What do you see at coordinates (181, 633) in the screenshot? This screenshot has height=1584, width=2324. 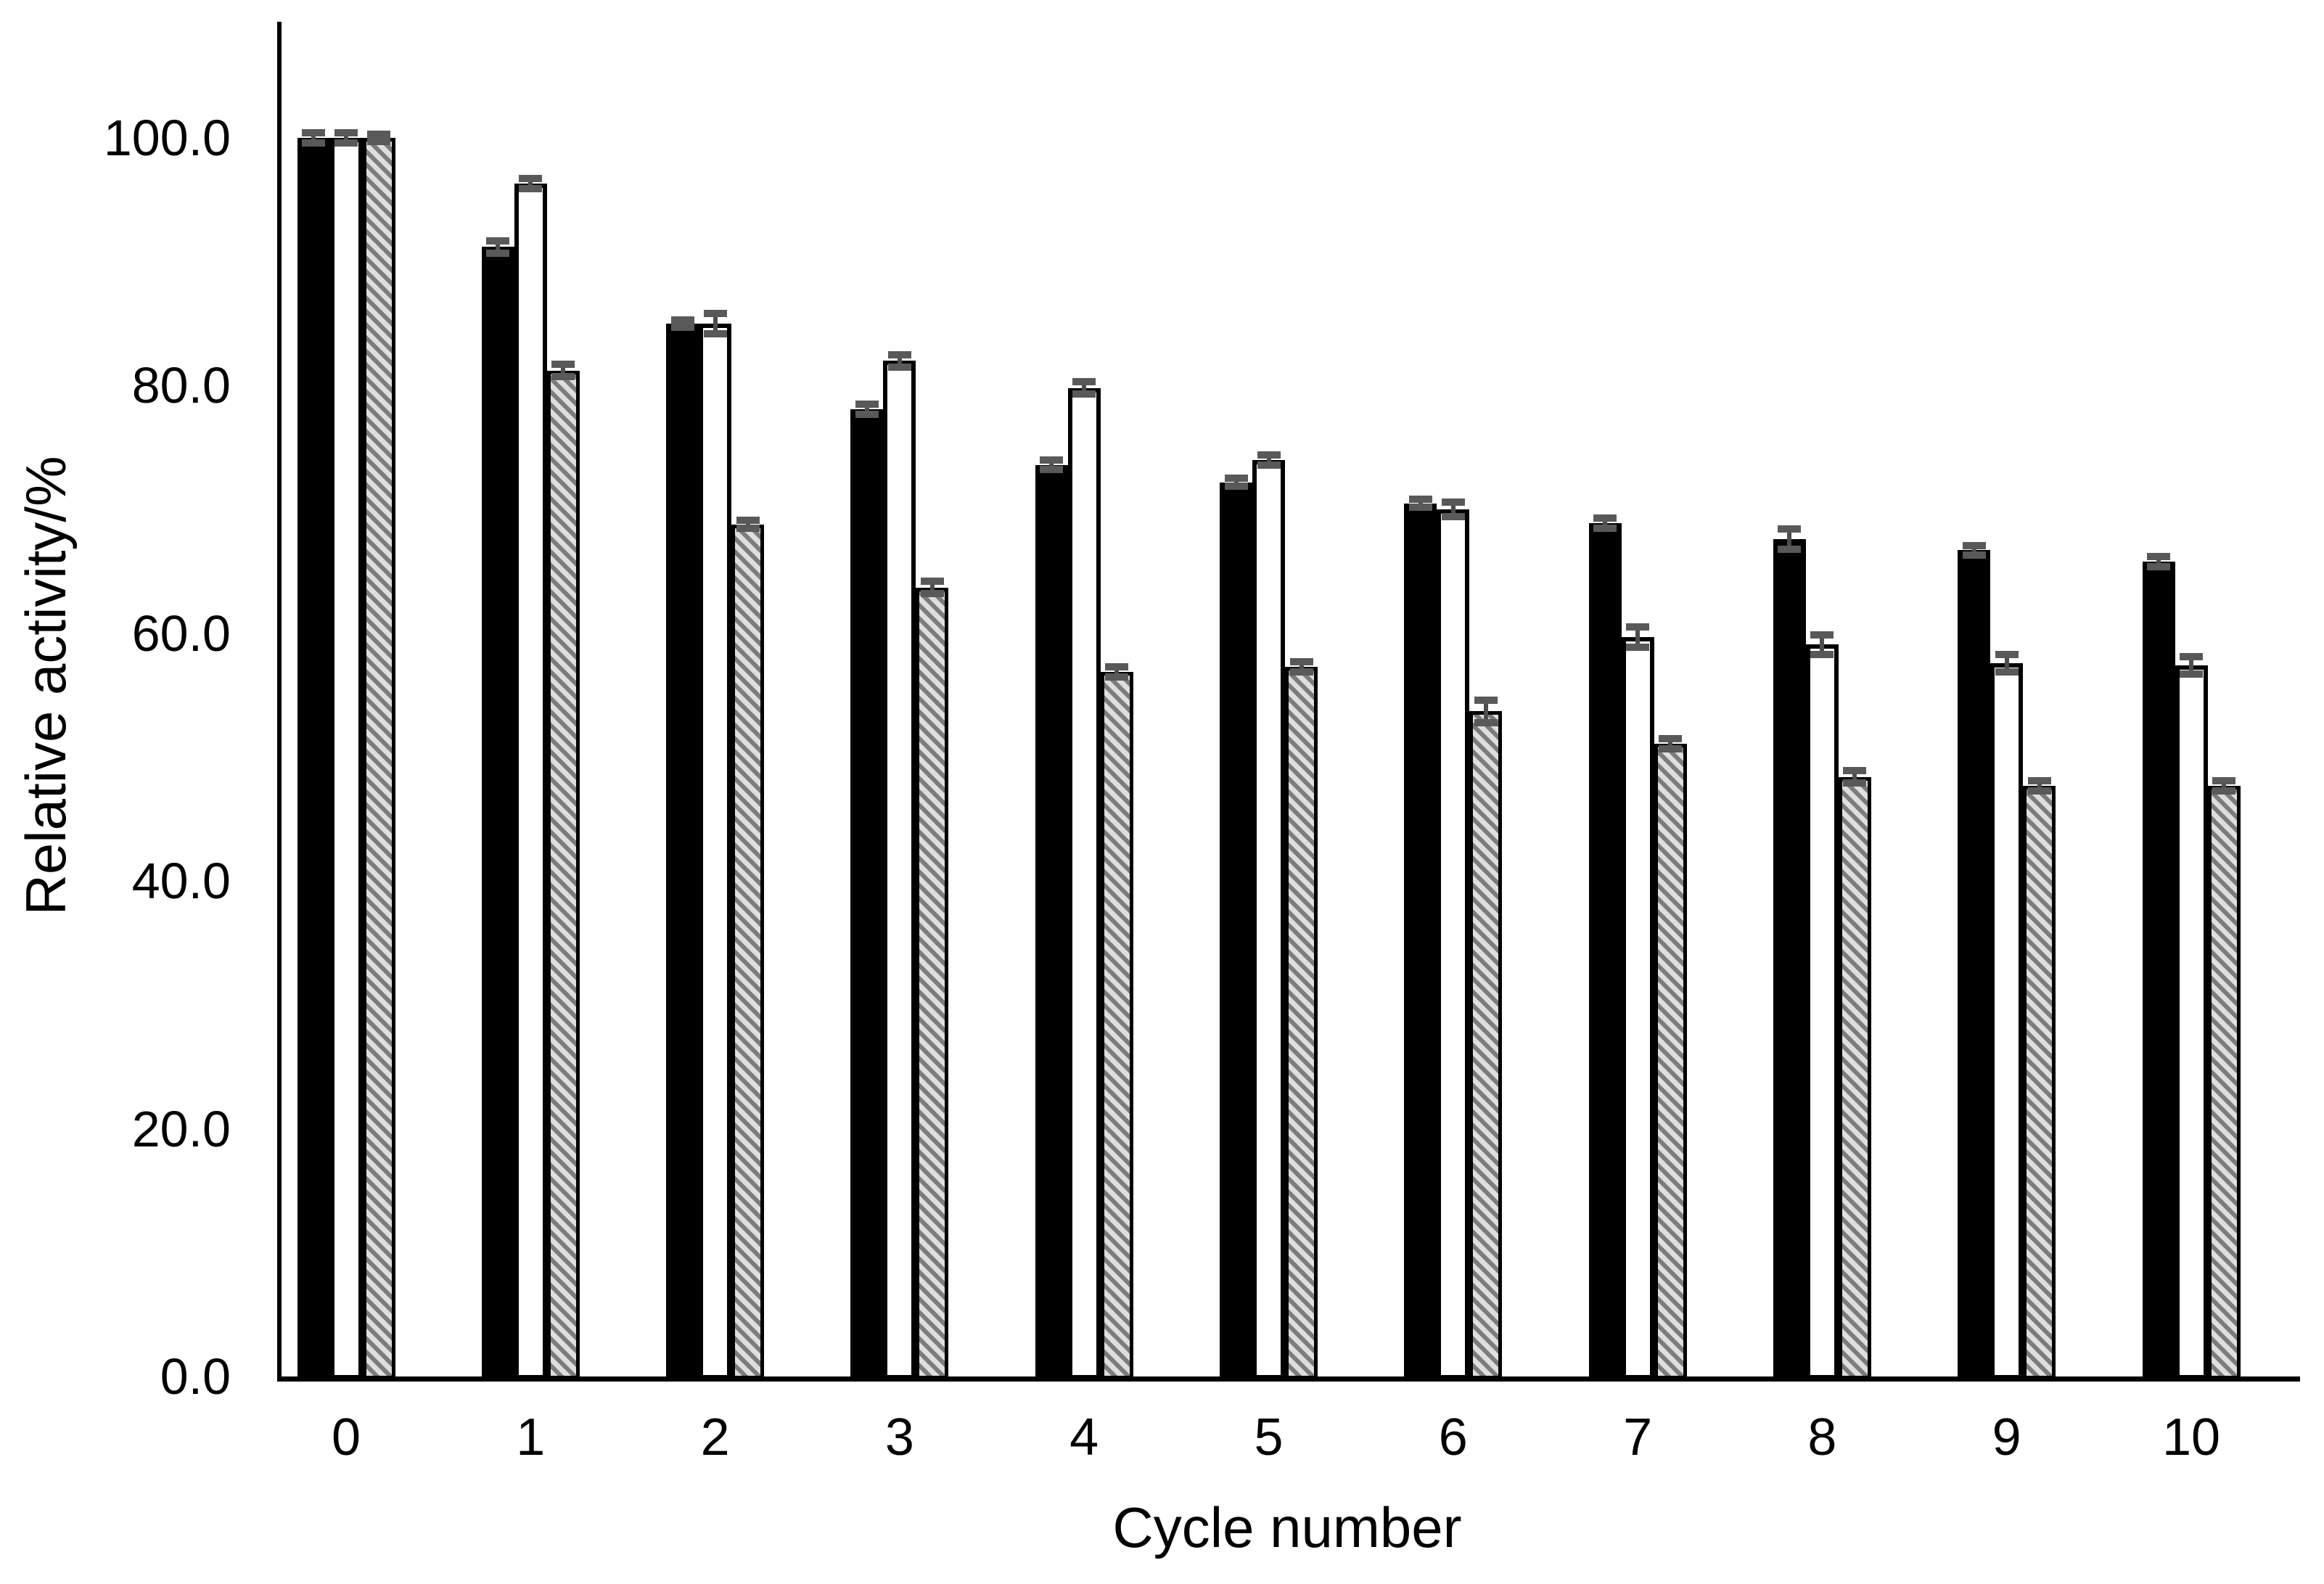 I see `y-tick-label: 60.0` at bounding box center [181, 633].